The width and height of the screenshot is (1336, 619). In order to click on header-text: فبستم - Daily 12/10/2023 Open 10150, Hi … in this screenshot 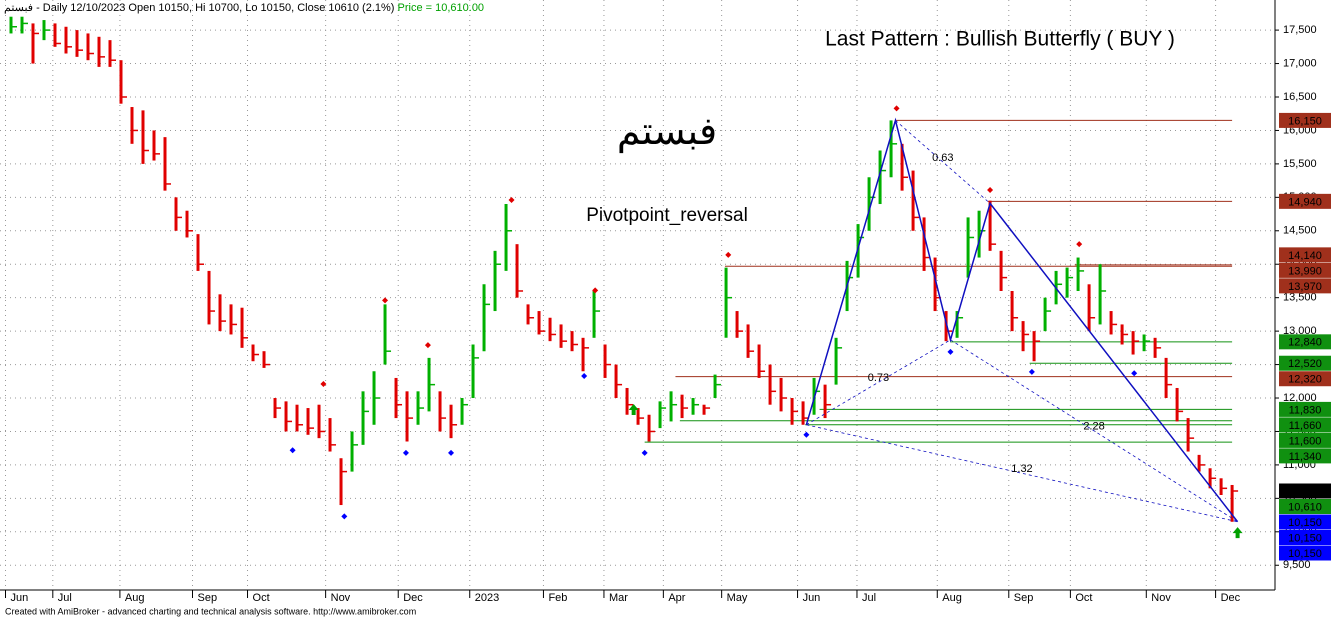, I will do `click(199, 8)`.